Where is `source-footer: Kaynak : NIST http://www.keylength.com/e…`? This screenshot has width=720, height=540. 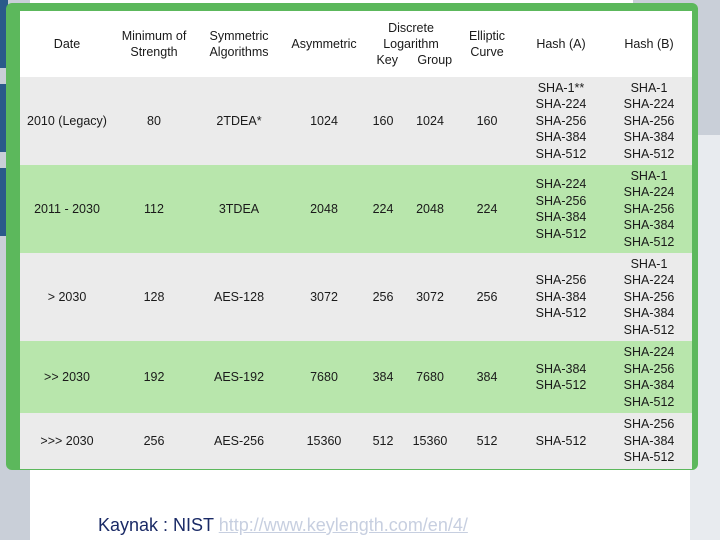
source-footer: Kaynak : NIST http://www.keylength.com/e… is located at coordinates (283, 525).